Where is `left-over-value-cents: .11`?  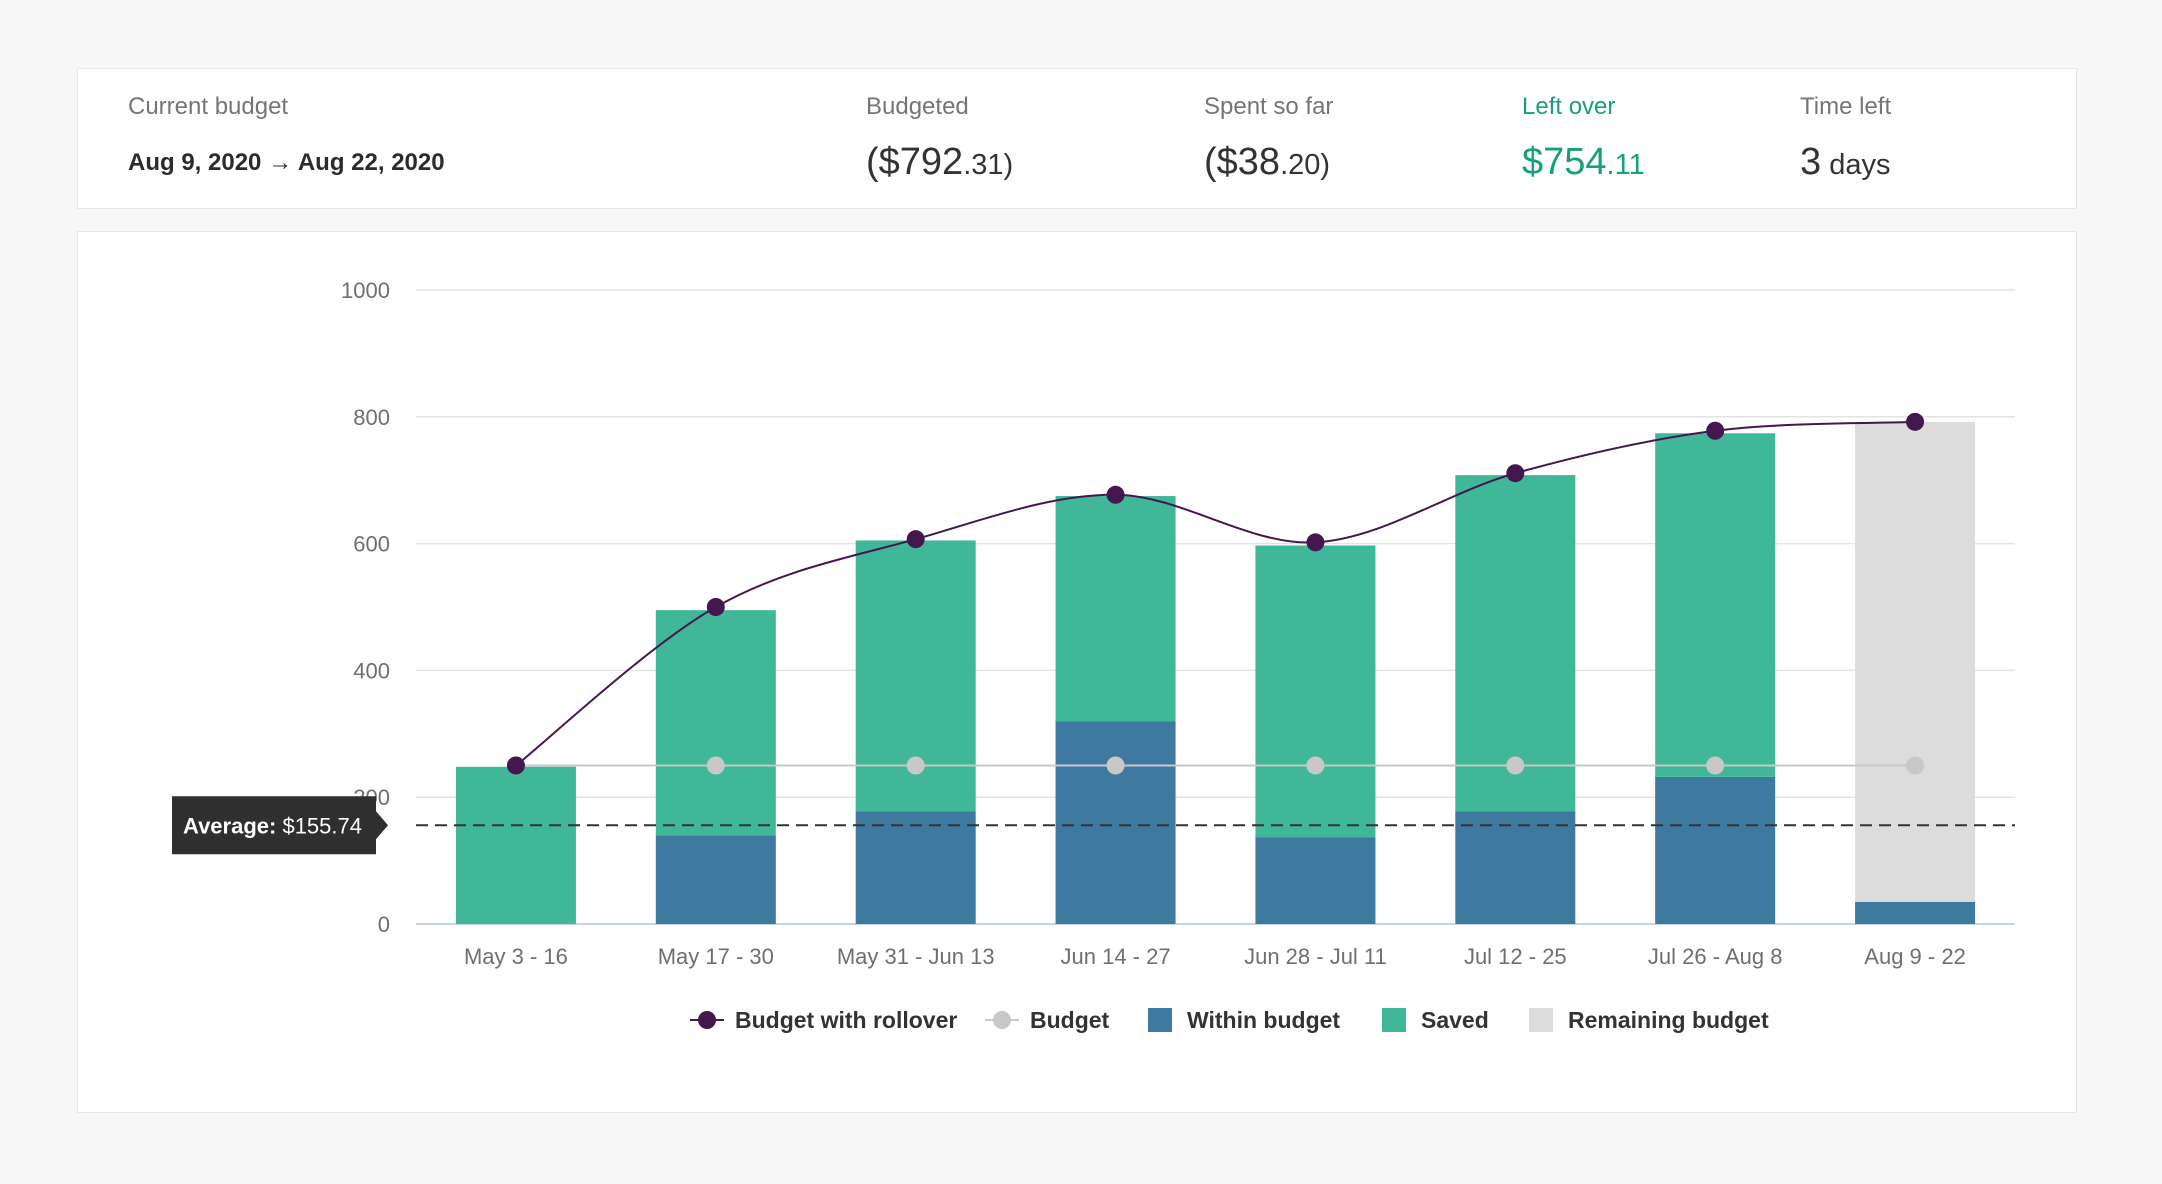 left-over-value-cents: .11 is located at coordinates (1625, 165).